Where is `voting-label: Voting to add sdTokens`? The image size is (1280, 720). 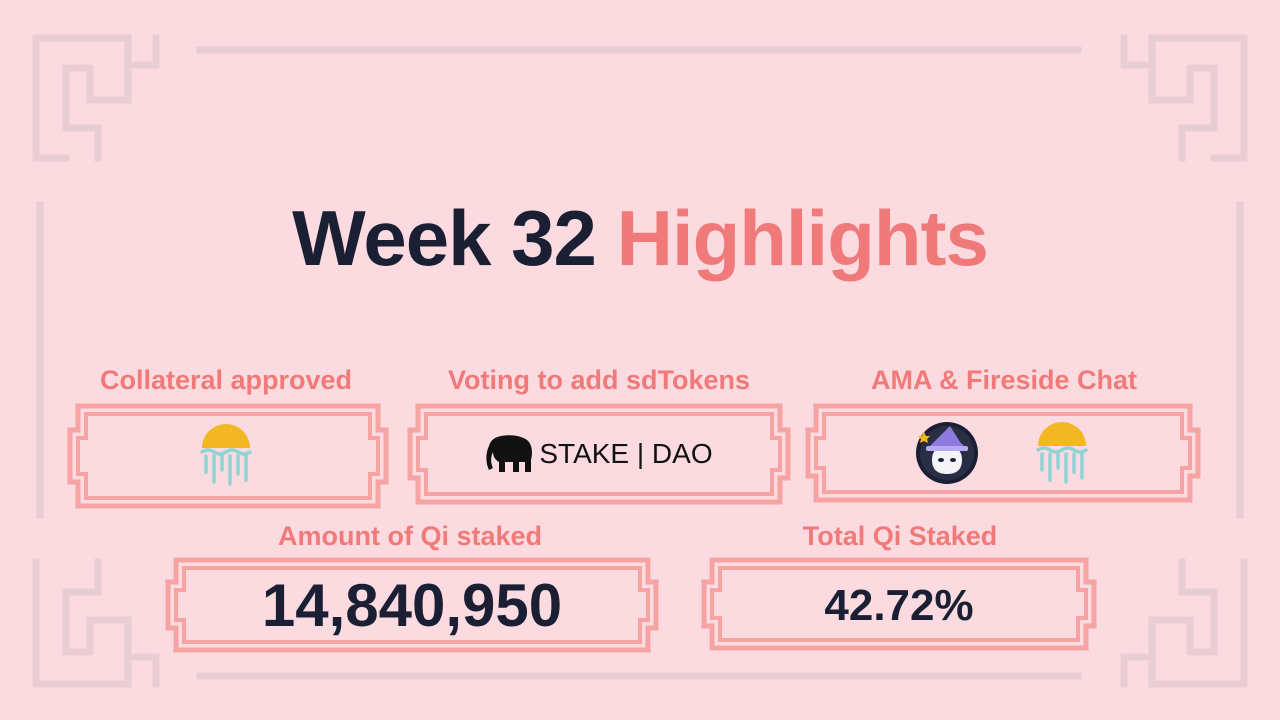
voting-label: Voting to add sdTokens is located at coordinates (599, 380).